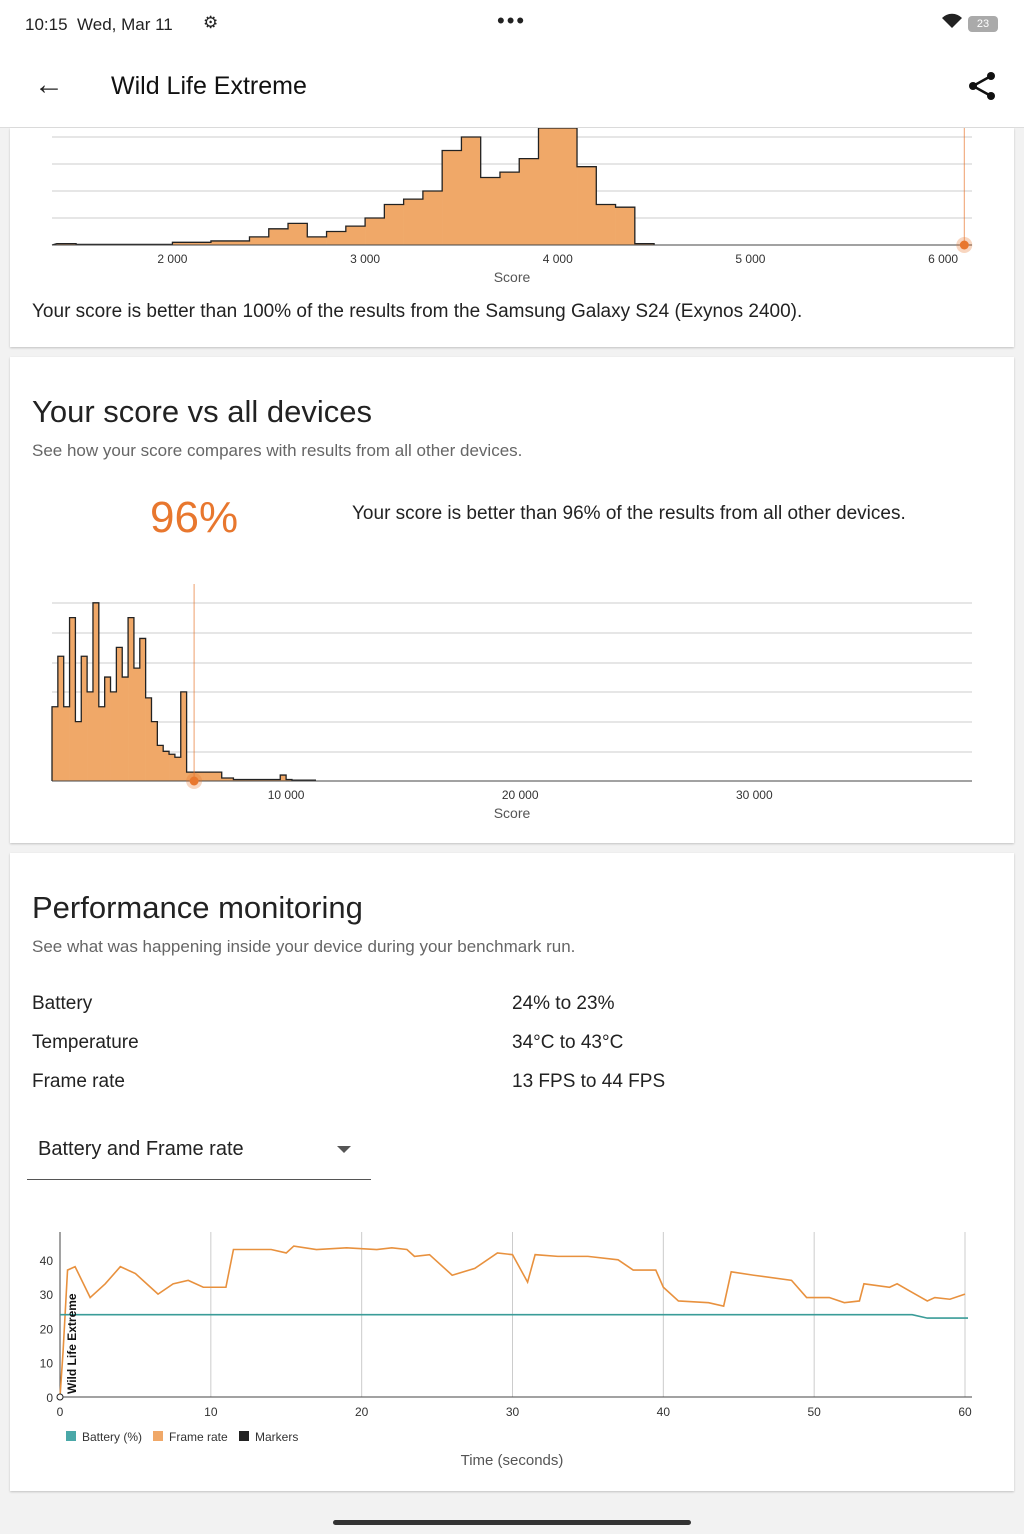 The width and height of the screenshot is (1024, 1534). What do you see at coordinates (513, 1412) in the screenshot?
I see `x-tick-label: 30` at bounding box center [513, 1412].